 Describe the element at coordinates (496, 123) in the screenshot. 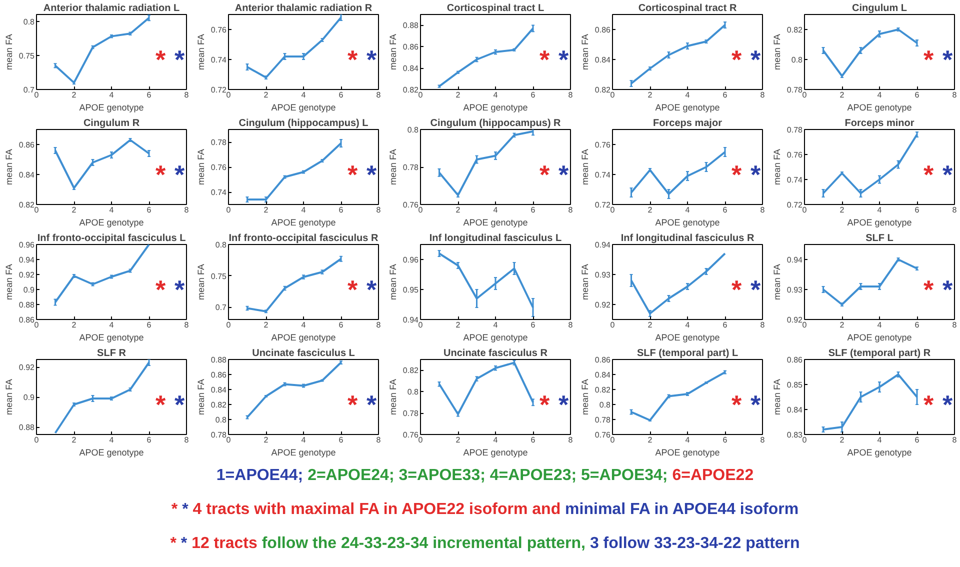

I see `chart-title: Cingulum (hippocampus) R` at that location.